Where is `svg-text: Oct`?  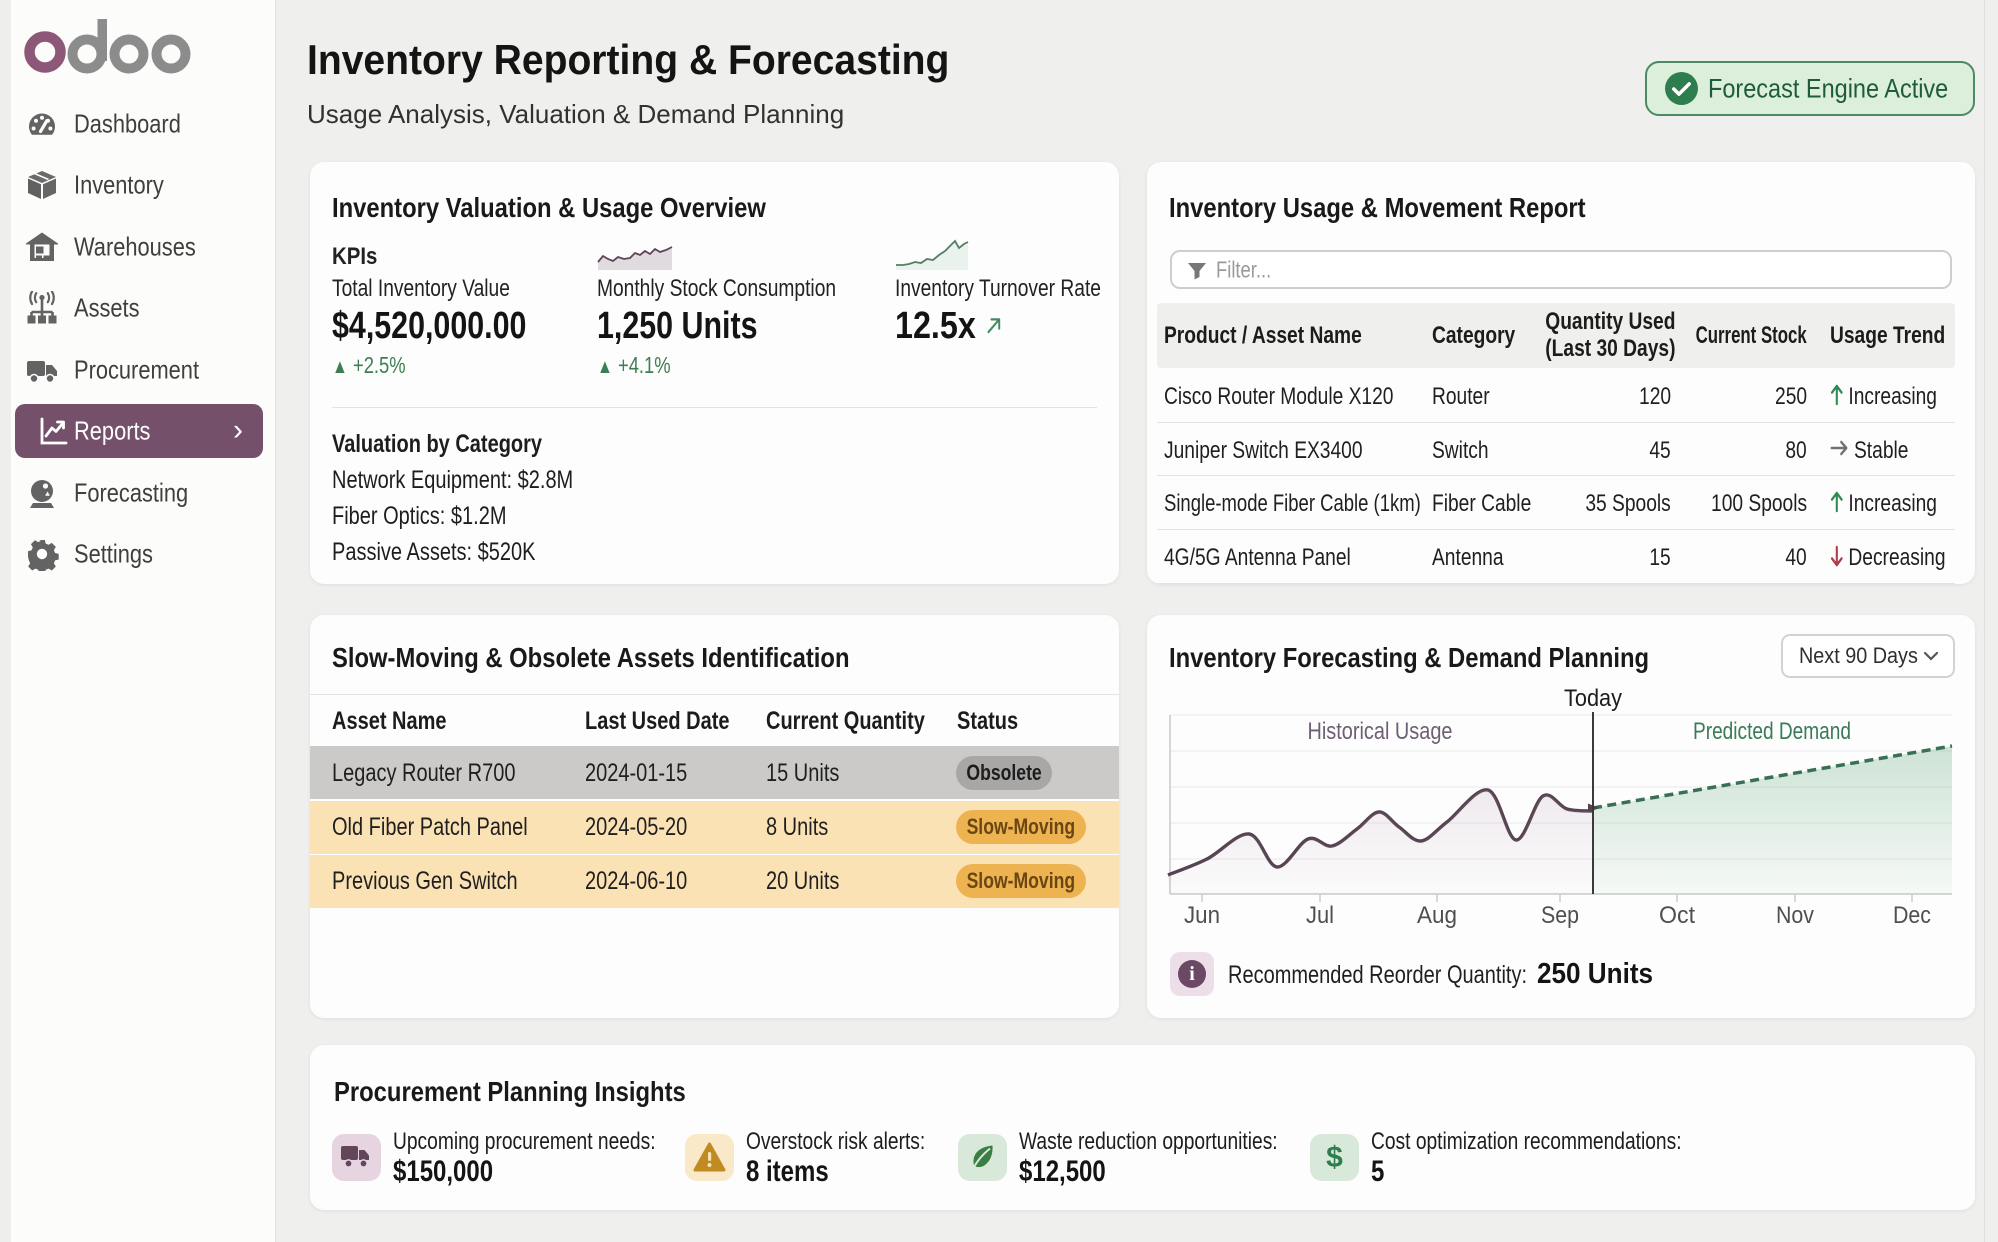
svg-text: Oct is located at coordinates (1677, 915).